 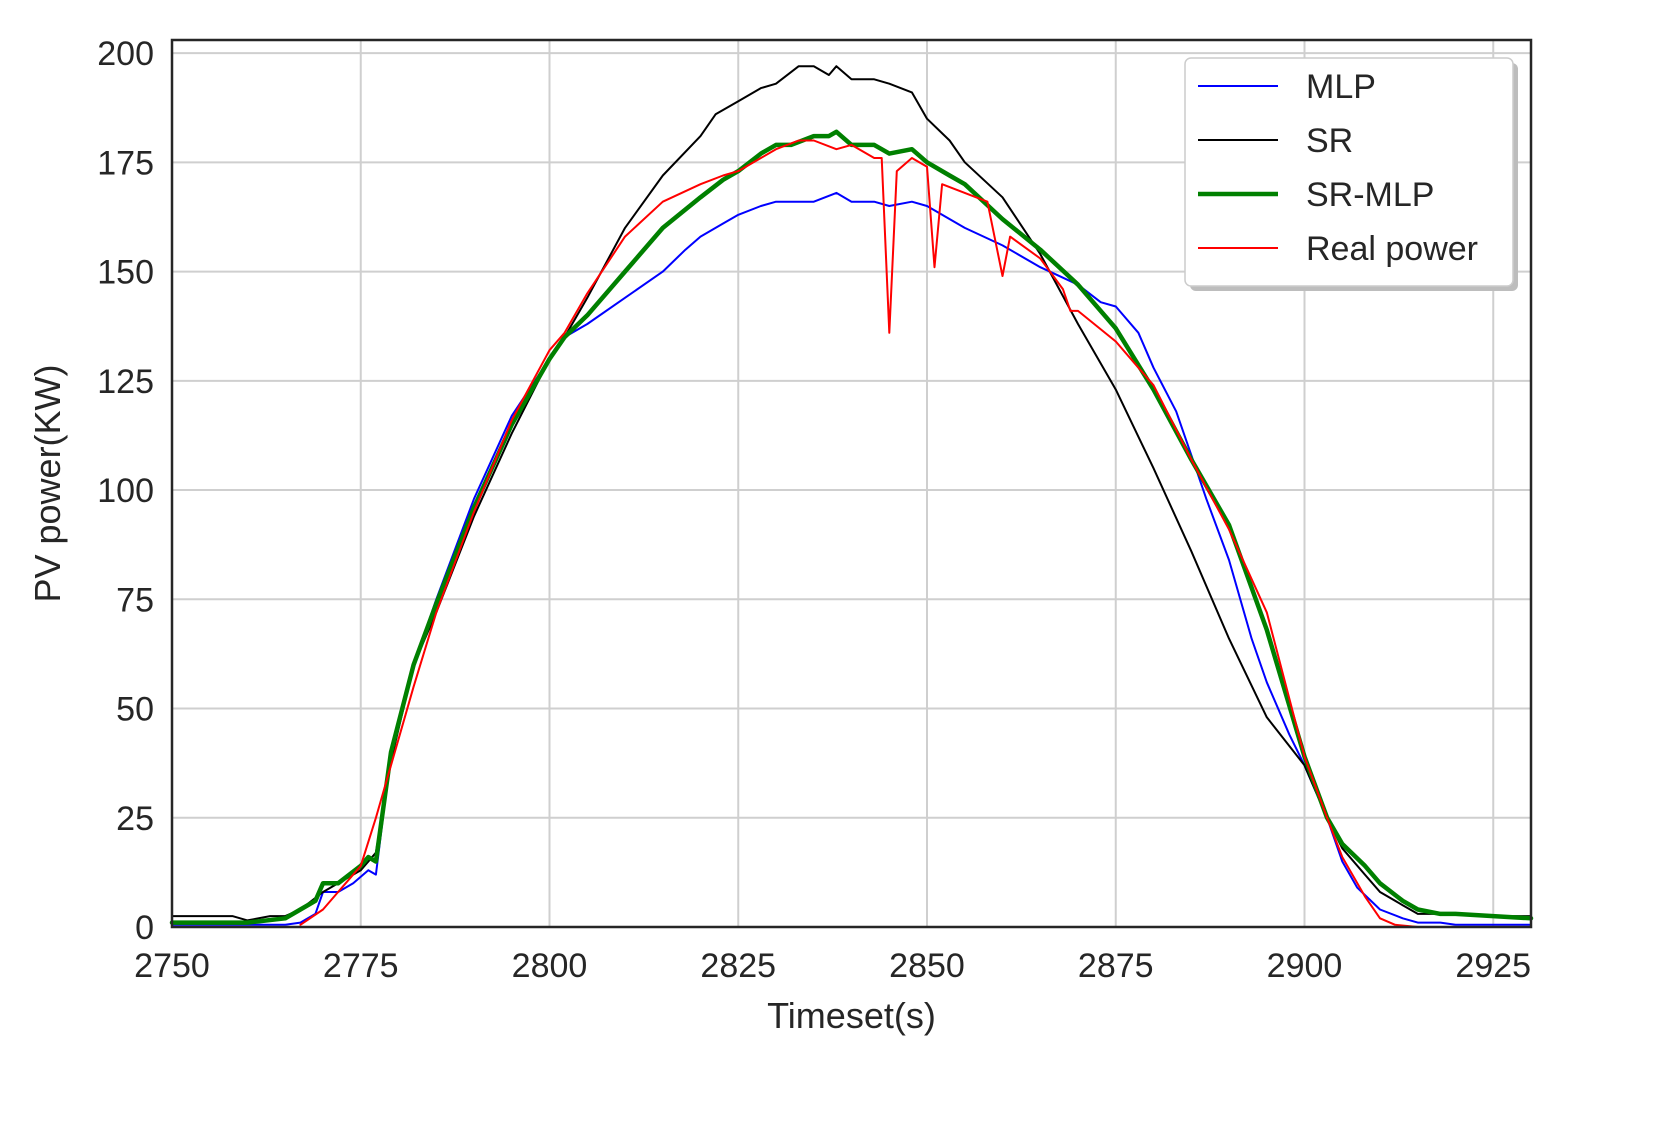 What do you see at coordinates (738, 966) in the screenshot?
I see `x-tick-label: 2825` at bounding box center [738, 966].